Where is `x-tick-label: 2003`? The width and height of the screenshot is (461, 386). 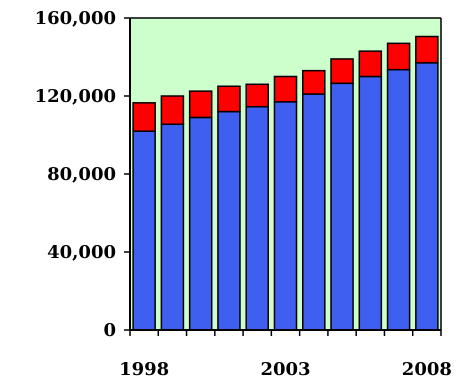
x-tick-label: 2003 is located at coordinates (285, 369).